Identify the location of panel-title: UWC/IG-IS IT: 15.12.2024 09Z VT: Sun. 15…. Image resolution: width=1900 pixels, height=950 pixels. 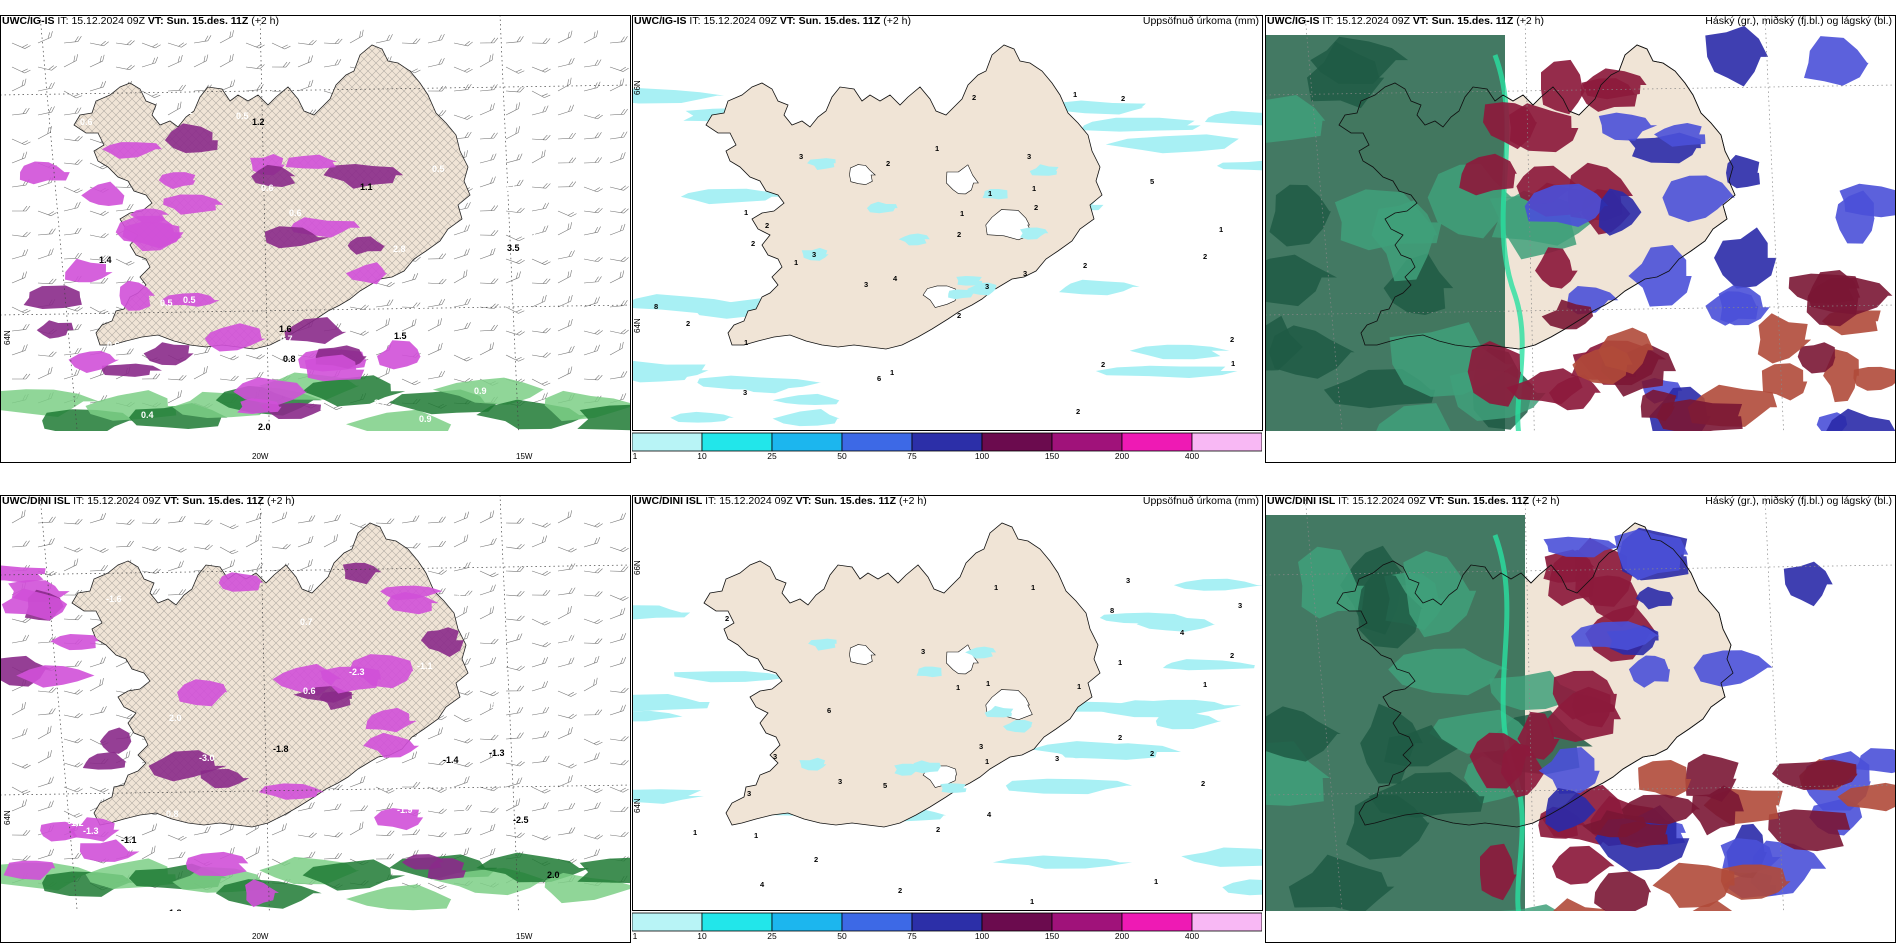
(140, 21).